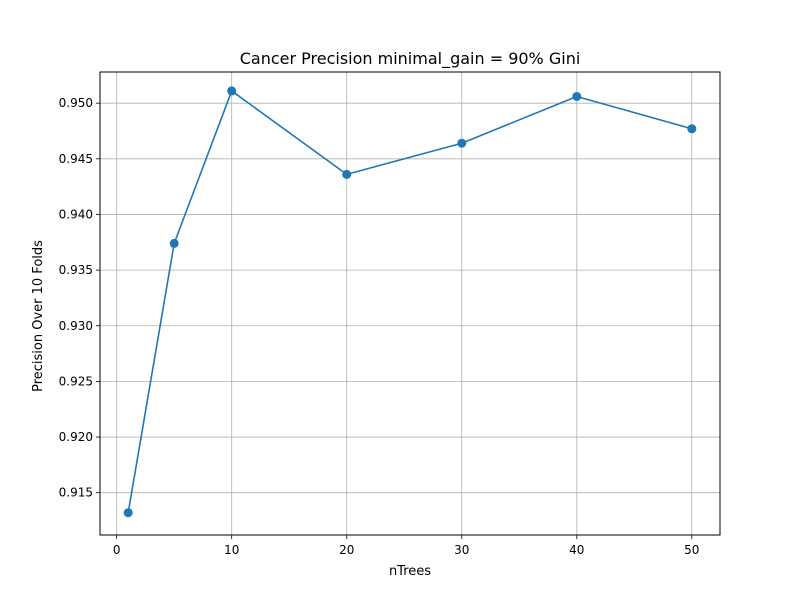  I want to click on x-tick-label: 40, so click(576, 550).